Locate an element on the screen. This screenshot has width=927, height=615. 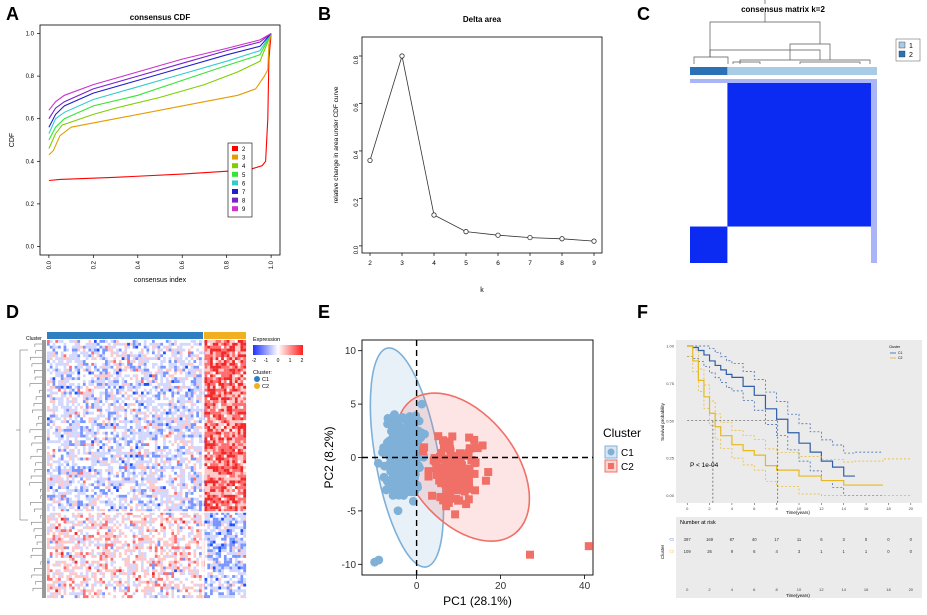
delta-area-point is located at coordinates (498, 235).